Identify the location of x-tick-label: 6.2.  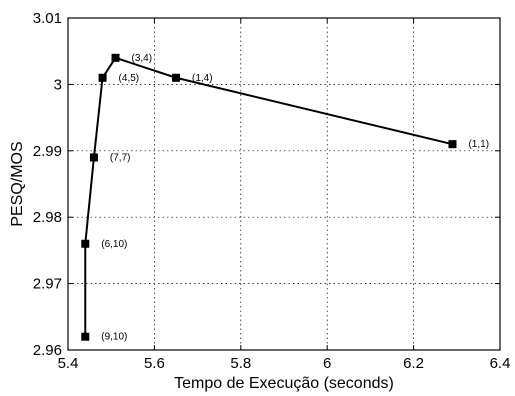
(413, 363).